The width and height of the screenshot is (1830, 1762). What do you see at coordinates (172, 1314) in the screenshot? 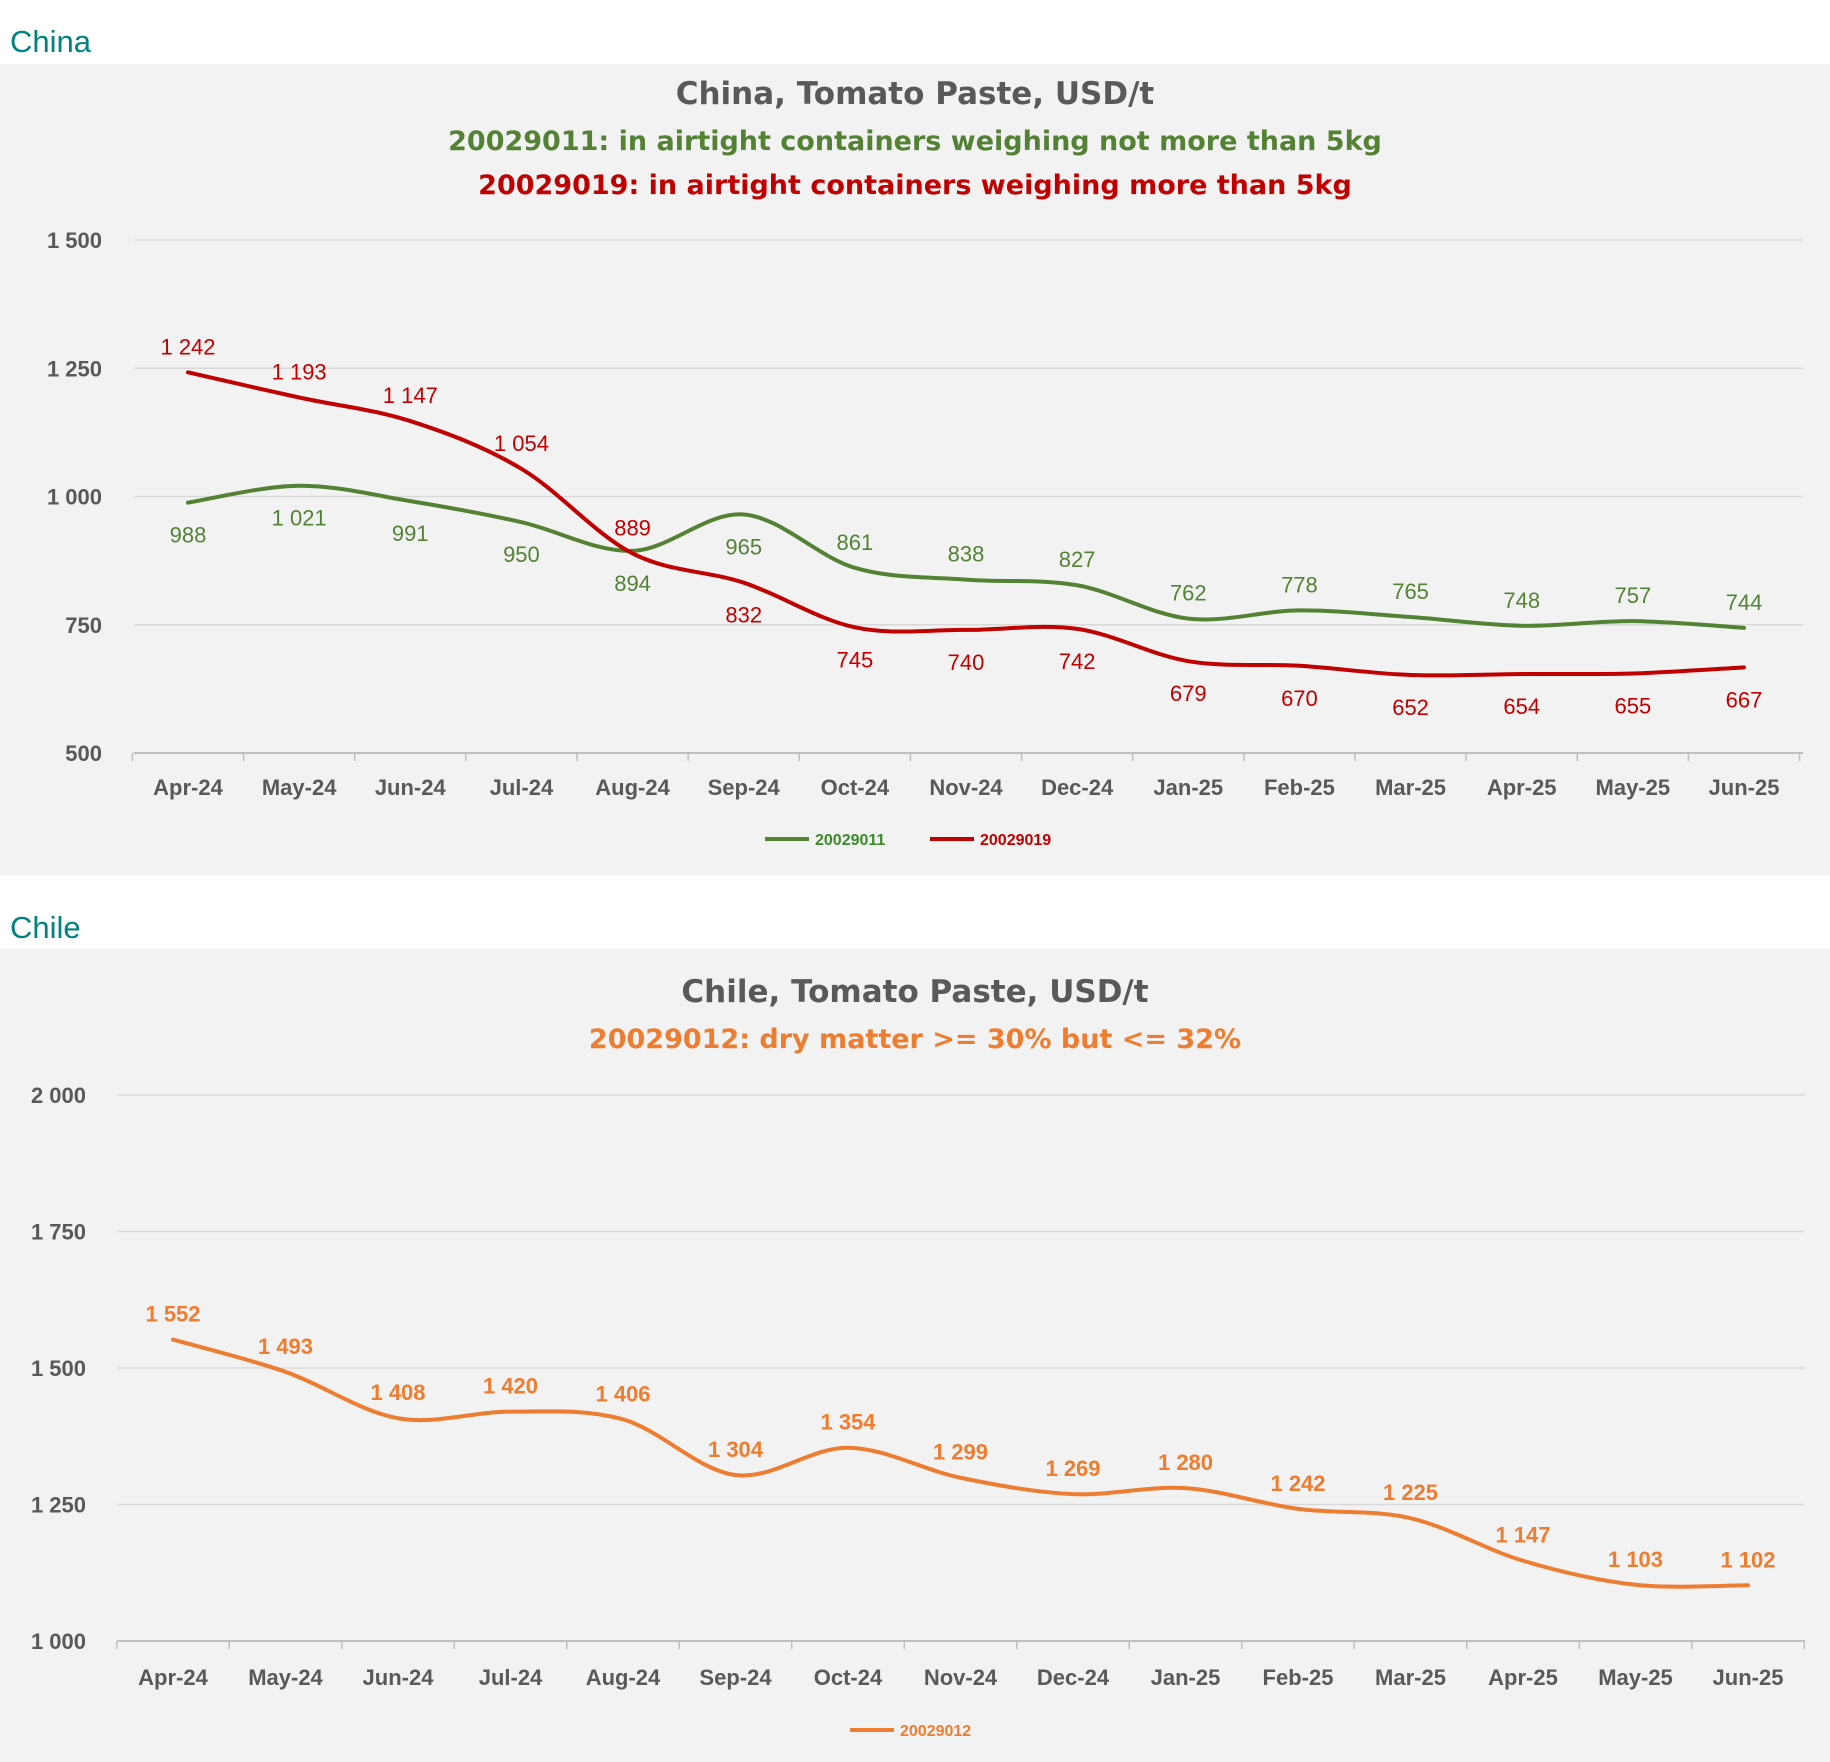
I see `data-label: 1 552` at bounding box center [172, 1314].